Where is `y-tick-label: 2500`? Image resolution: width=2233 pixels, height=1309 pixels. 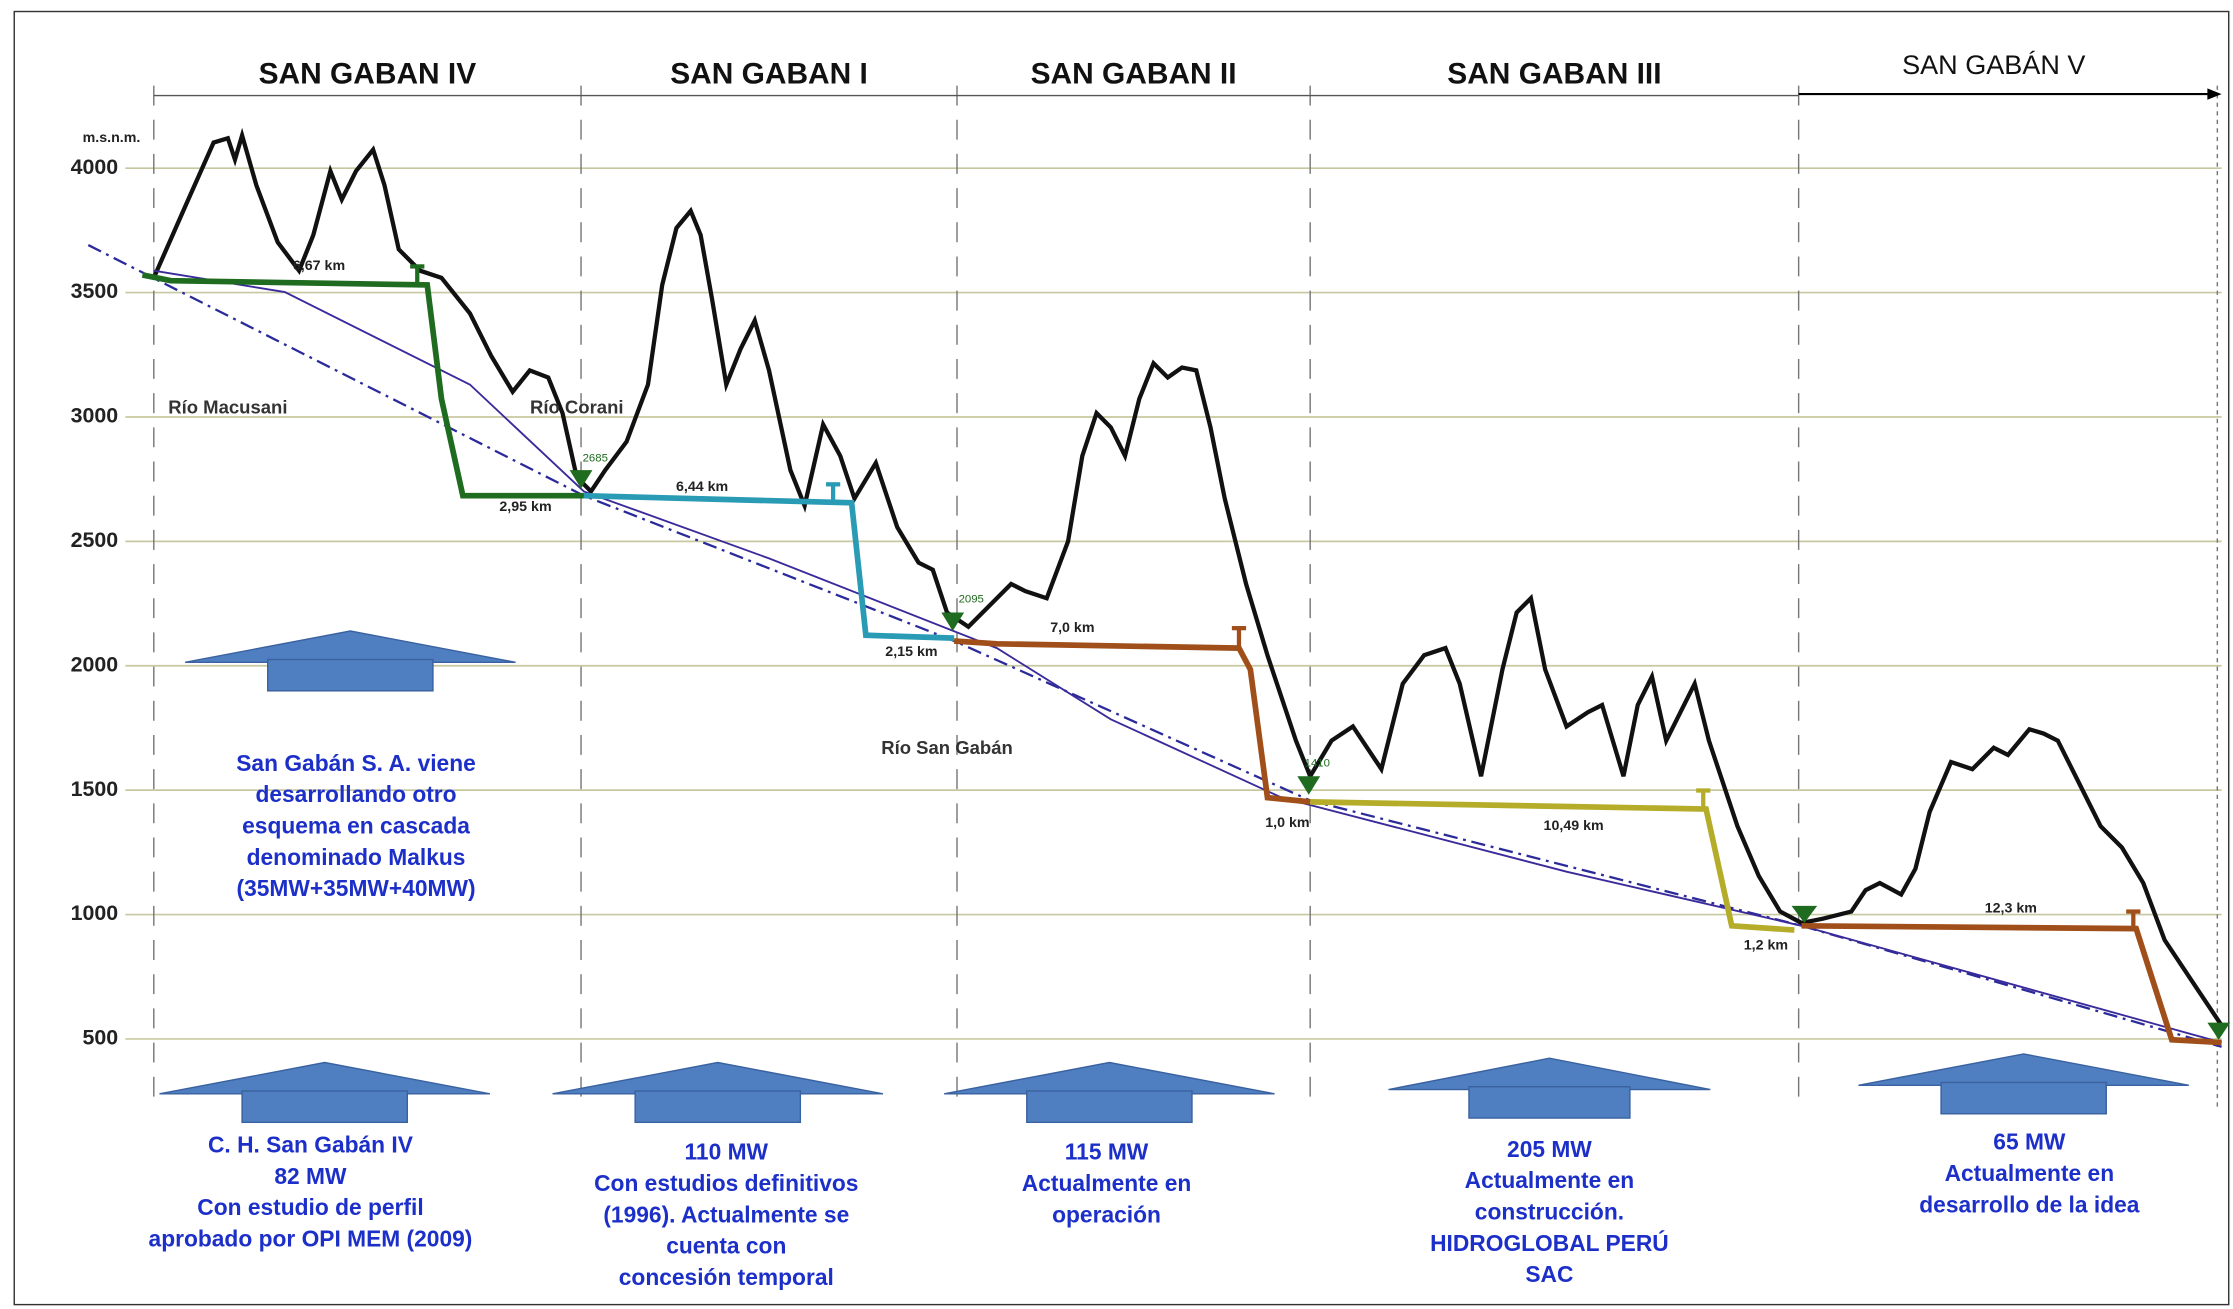
y-tick-label: 2500 is located at coordinates (95, 540).